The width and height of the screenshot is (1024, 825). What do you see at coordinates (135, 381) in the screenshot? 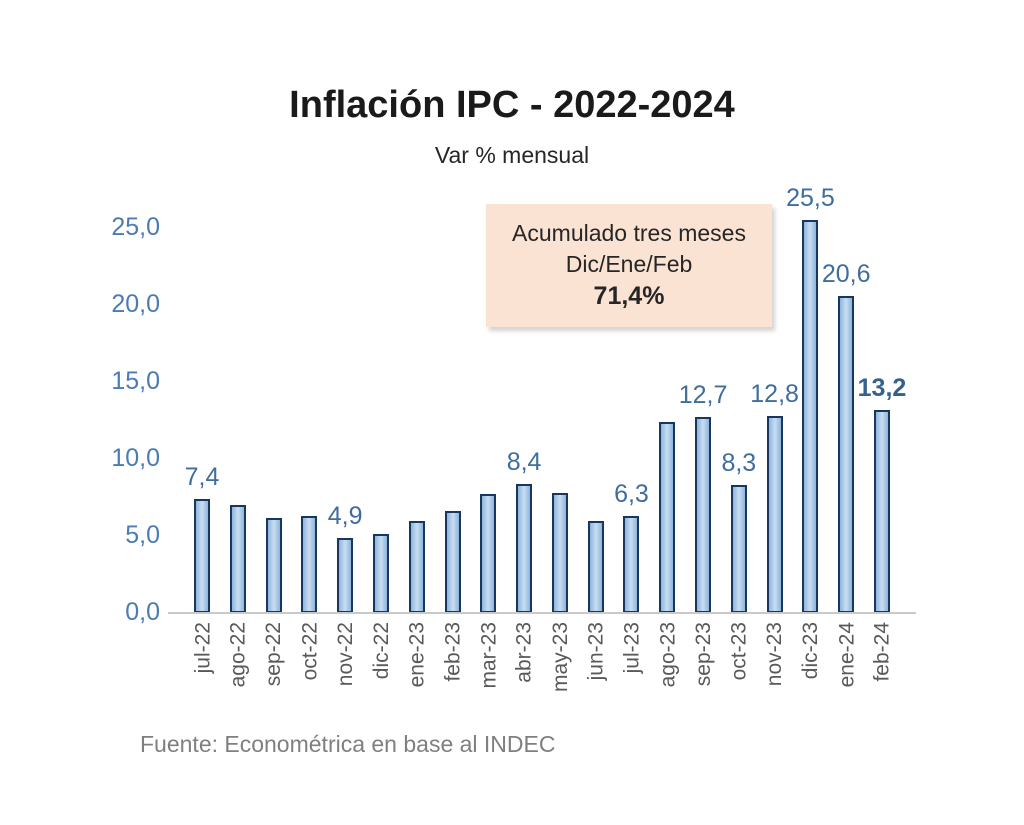
I see `y-tick-15,0: 15,0` at bounding box center [135, 381].